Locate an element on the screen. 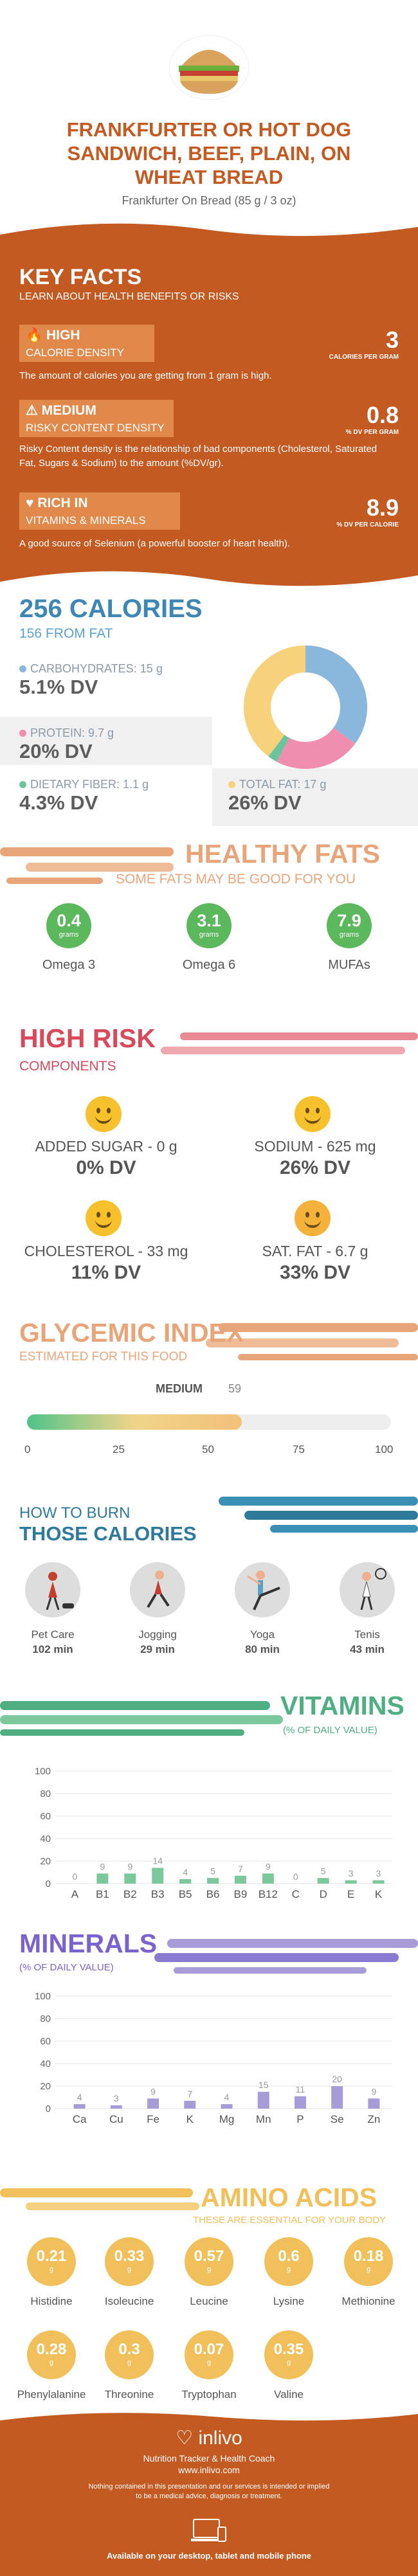 This screenshot has width=418, height=2576. amino-badge: 0.33 g is located at coordinates (129, 2261).